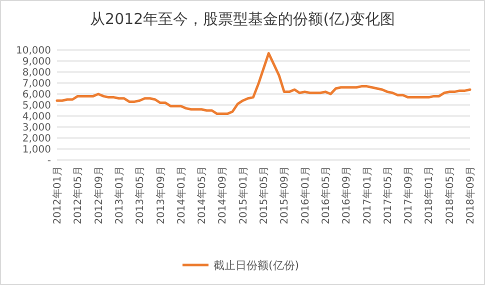 Image resolution: width=485 pixels, height=285 pixels. Describe the element at coordinates (257, 265) in the screenshot. I see `legend-label: 截止日份额(亿份)` at that location.